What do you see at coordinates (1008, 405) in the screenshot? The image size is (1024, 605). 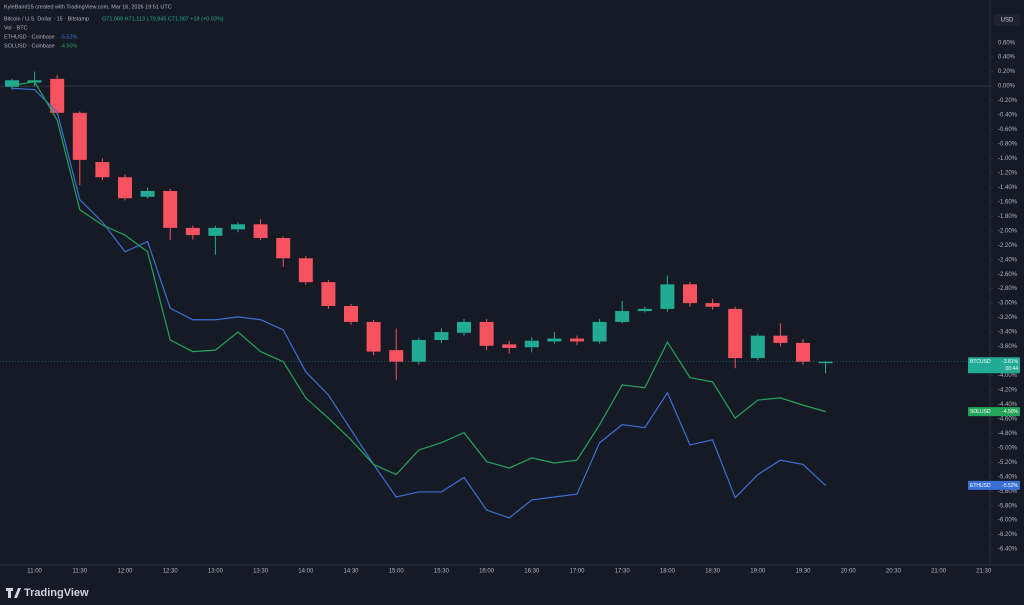 I see `y-tick-label: -4.40%` at bounding box center [1008, 405].